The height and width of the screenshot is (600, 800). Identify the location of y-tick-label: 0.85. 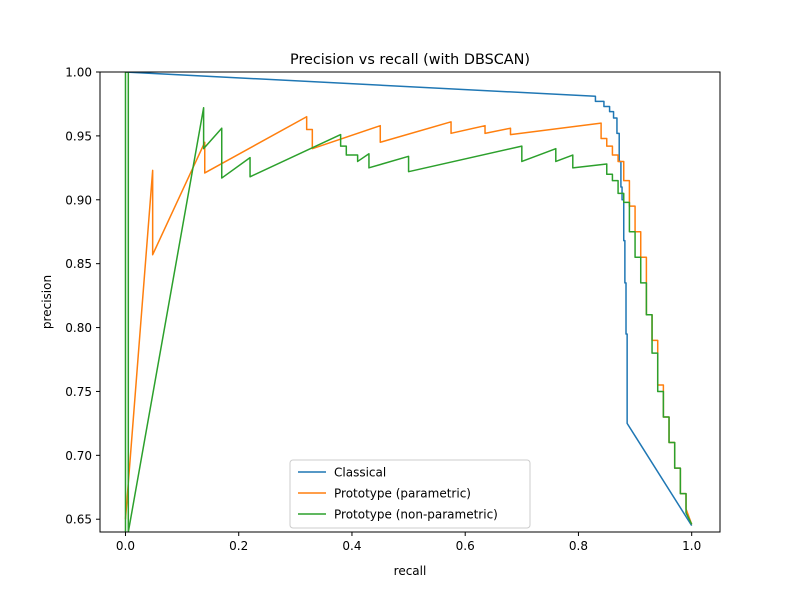
(78, 264).